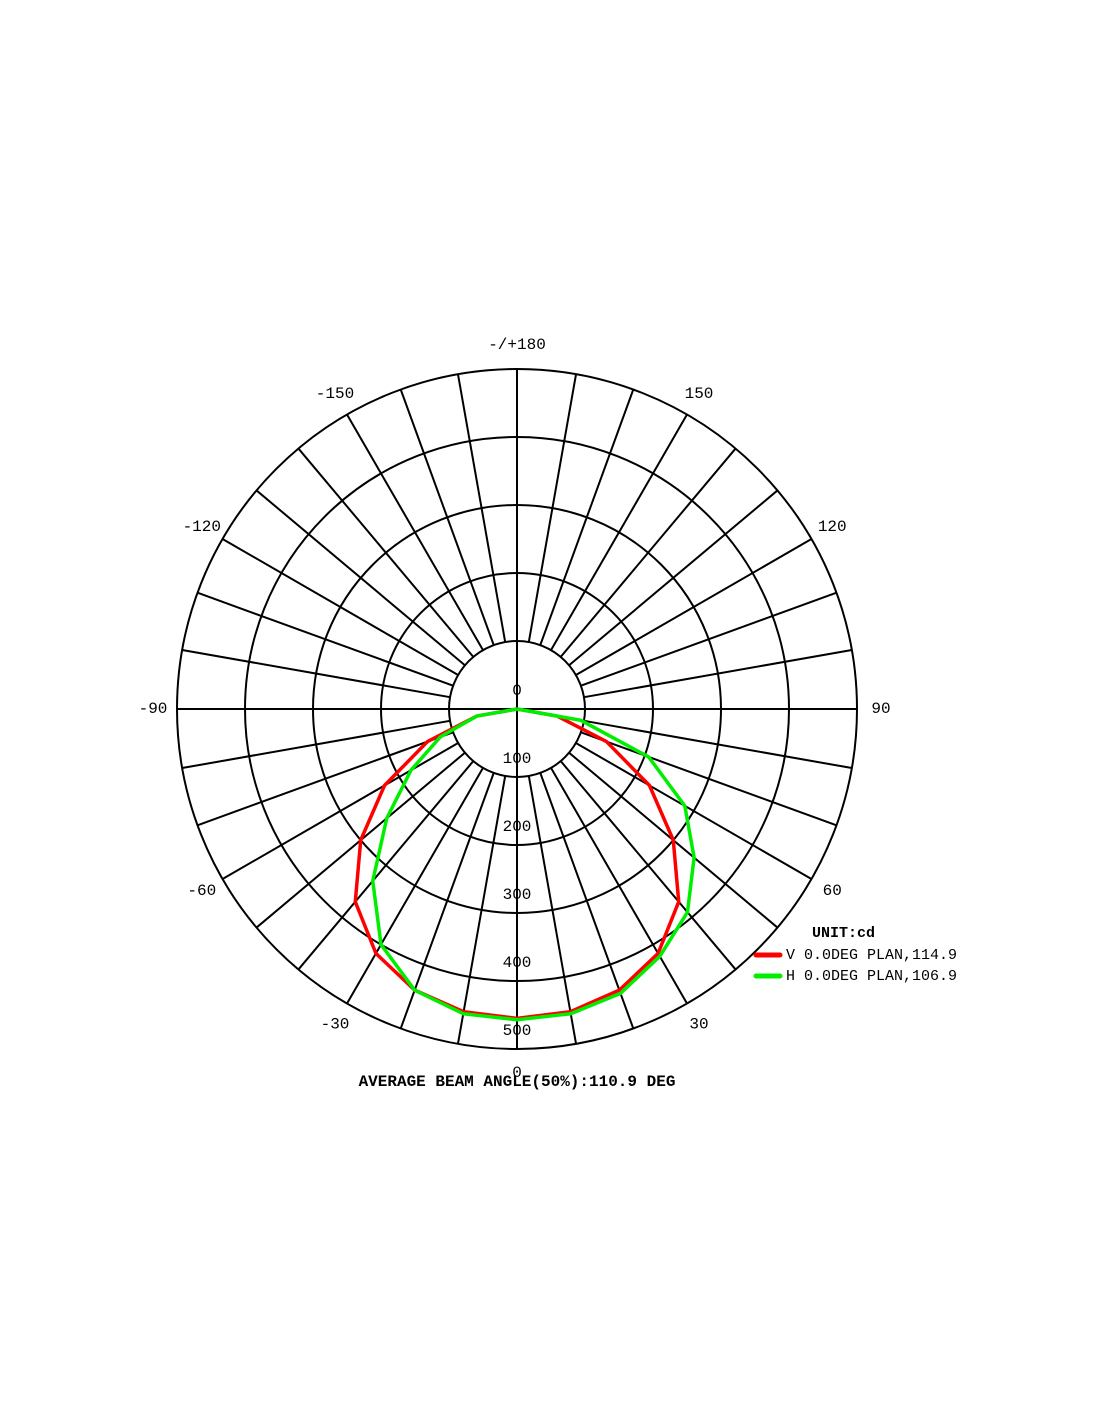 This screenshot has height=1422, width=1100. Describe the element at coordinates (517, 1073) in the screenshot. I see `angle-tick-label: 0` at that location.